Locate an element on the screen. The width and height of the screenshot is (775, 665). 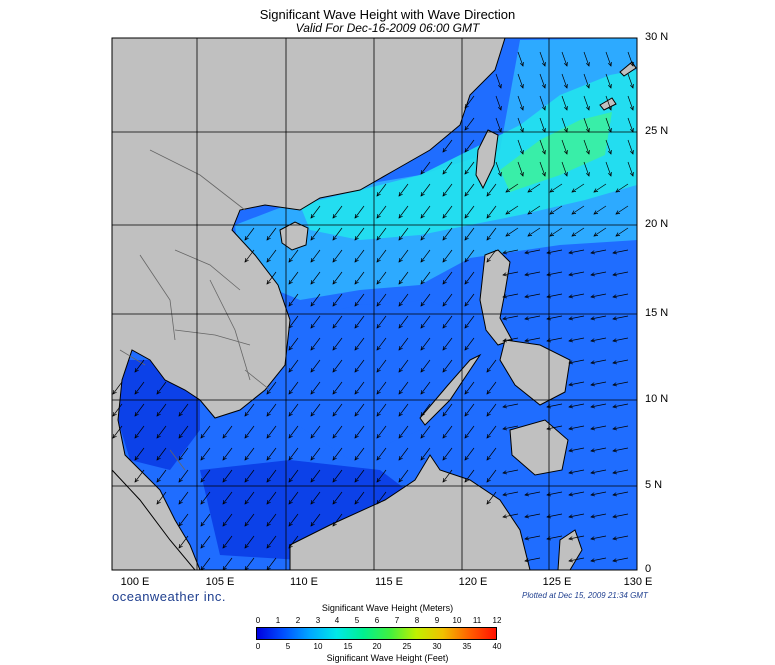
meters-tick: 4 is located at coordinates (337, 620).